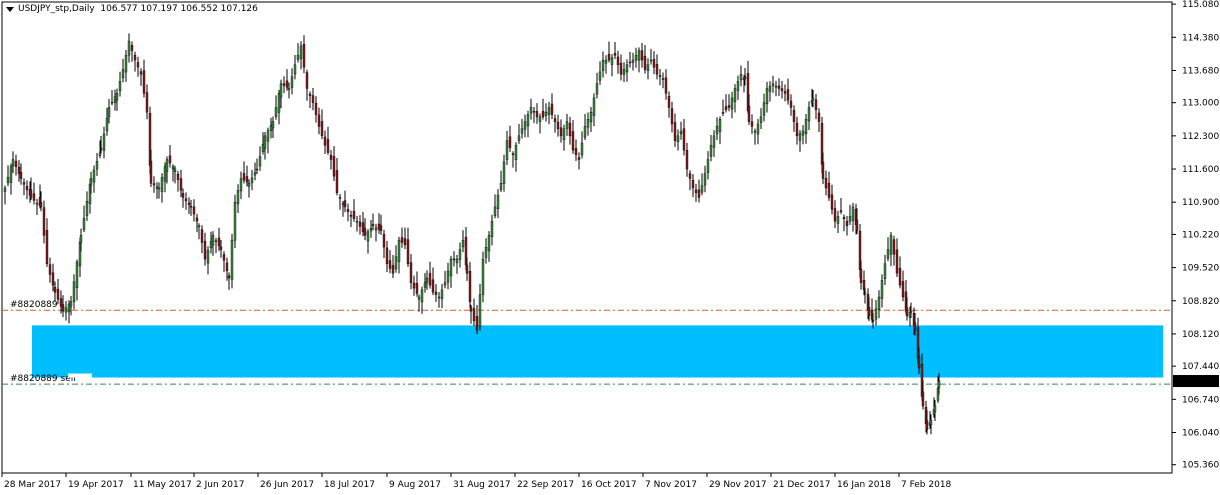 The height and width of the screenshot is (495, 1220). What do you see at coordinates (926, 485) in the screenshot?
I see `time-tick-label: 7 Feb 2018` at bounding box center [926, 485].